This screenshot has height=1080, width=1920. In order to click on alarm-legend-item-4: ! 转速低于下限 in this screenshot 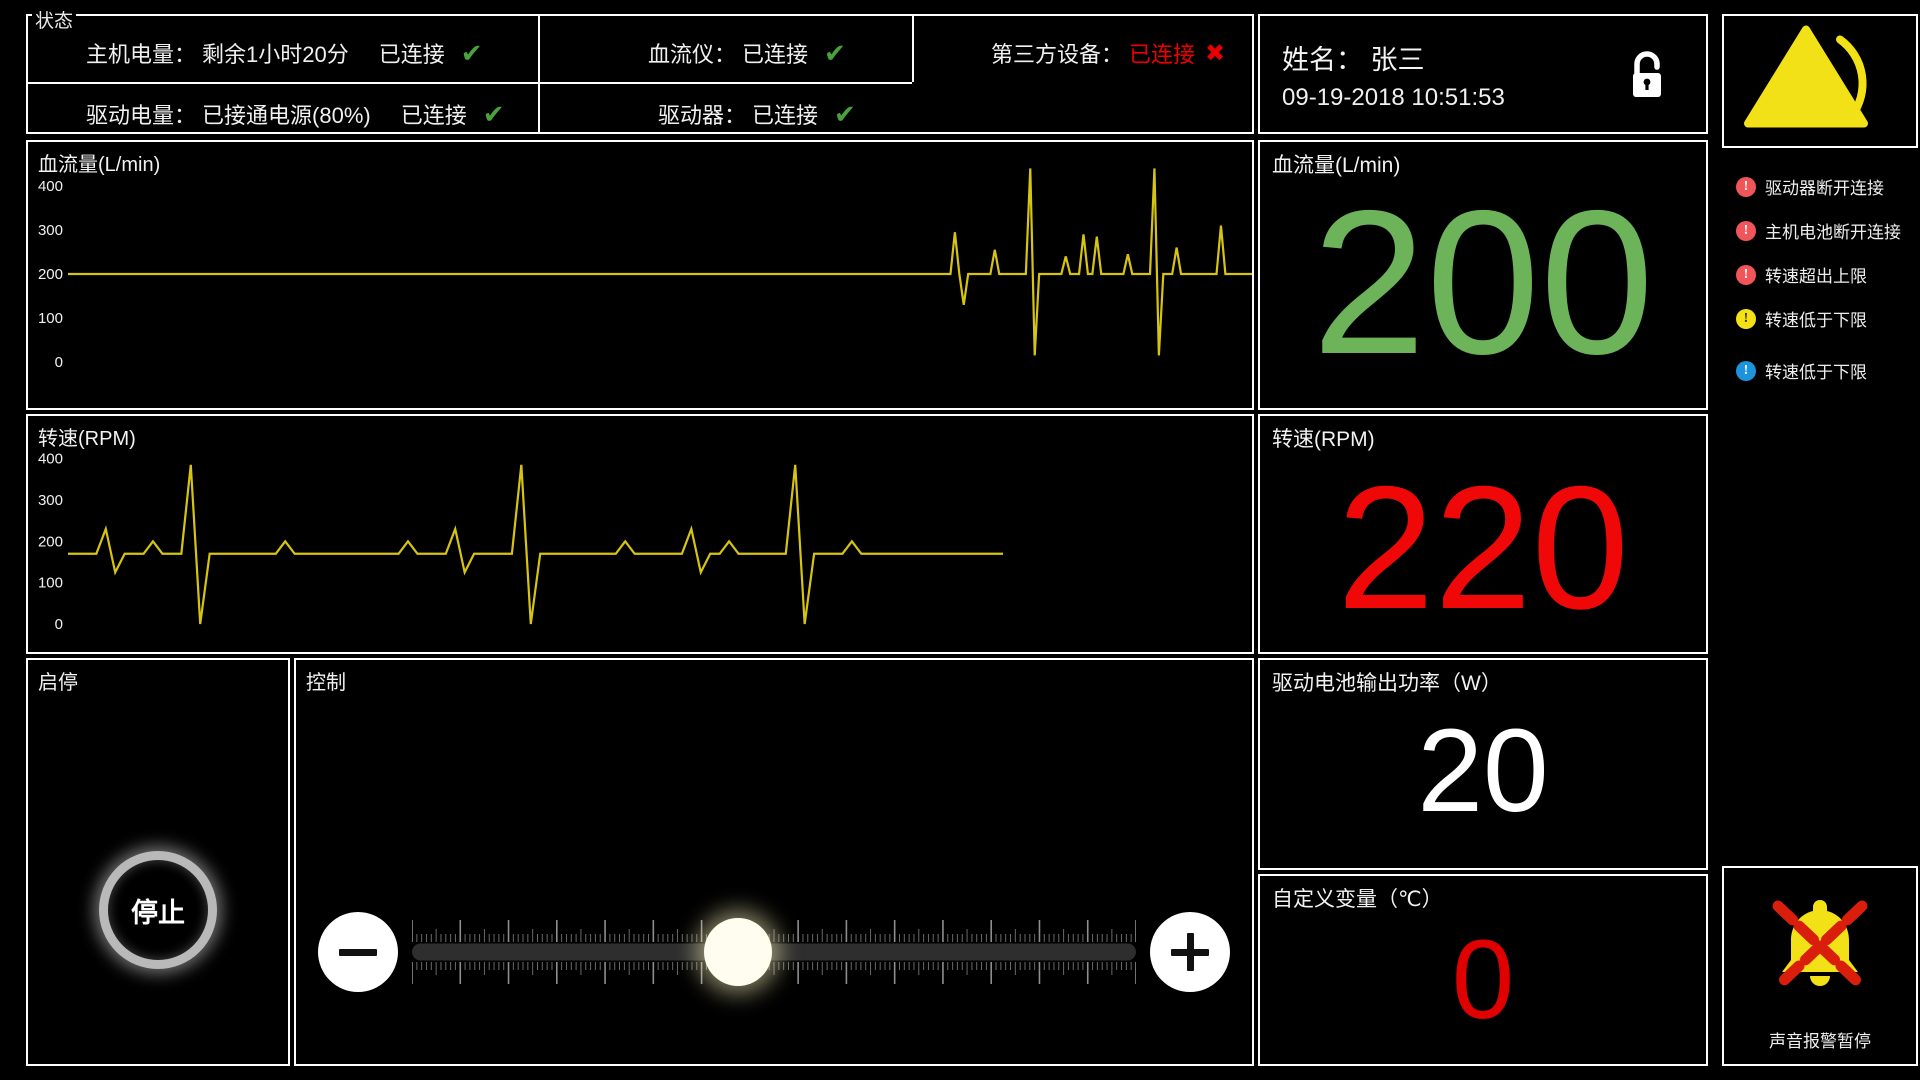, I will do `click(1801, 370)`.